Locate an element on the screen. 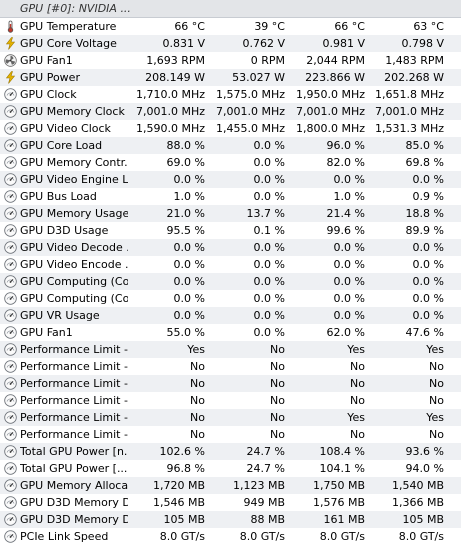 The height and width of the screenshot is (556, 461). sensor-value-minimum: 13.7 % is located at coordinates (265, 213).